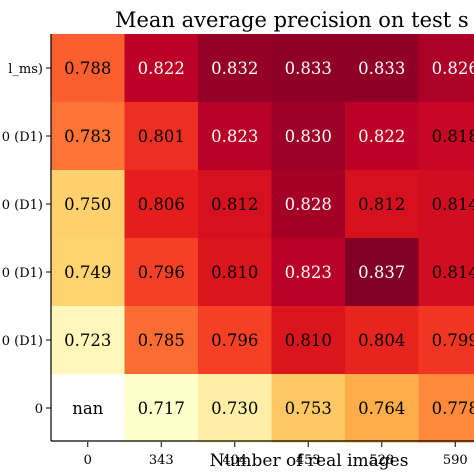  I want to click on cell-value-label: 0.764, so click(381, 408).